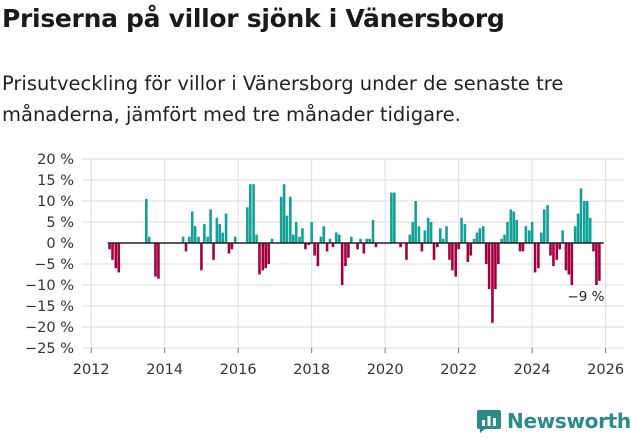  Describe the element at coordinates (489, 421) in the screenshot. I see `newsworthy-logo-icon` at that location.